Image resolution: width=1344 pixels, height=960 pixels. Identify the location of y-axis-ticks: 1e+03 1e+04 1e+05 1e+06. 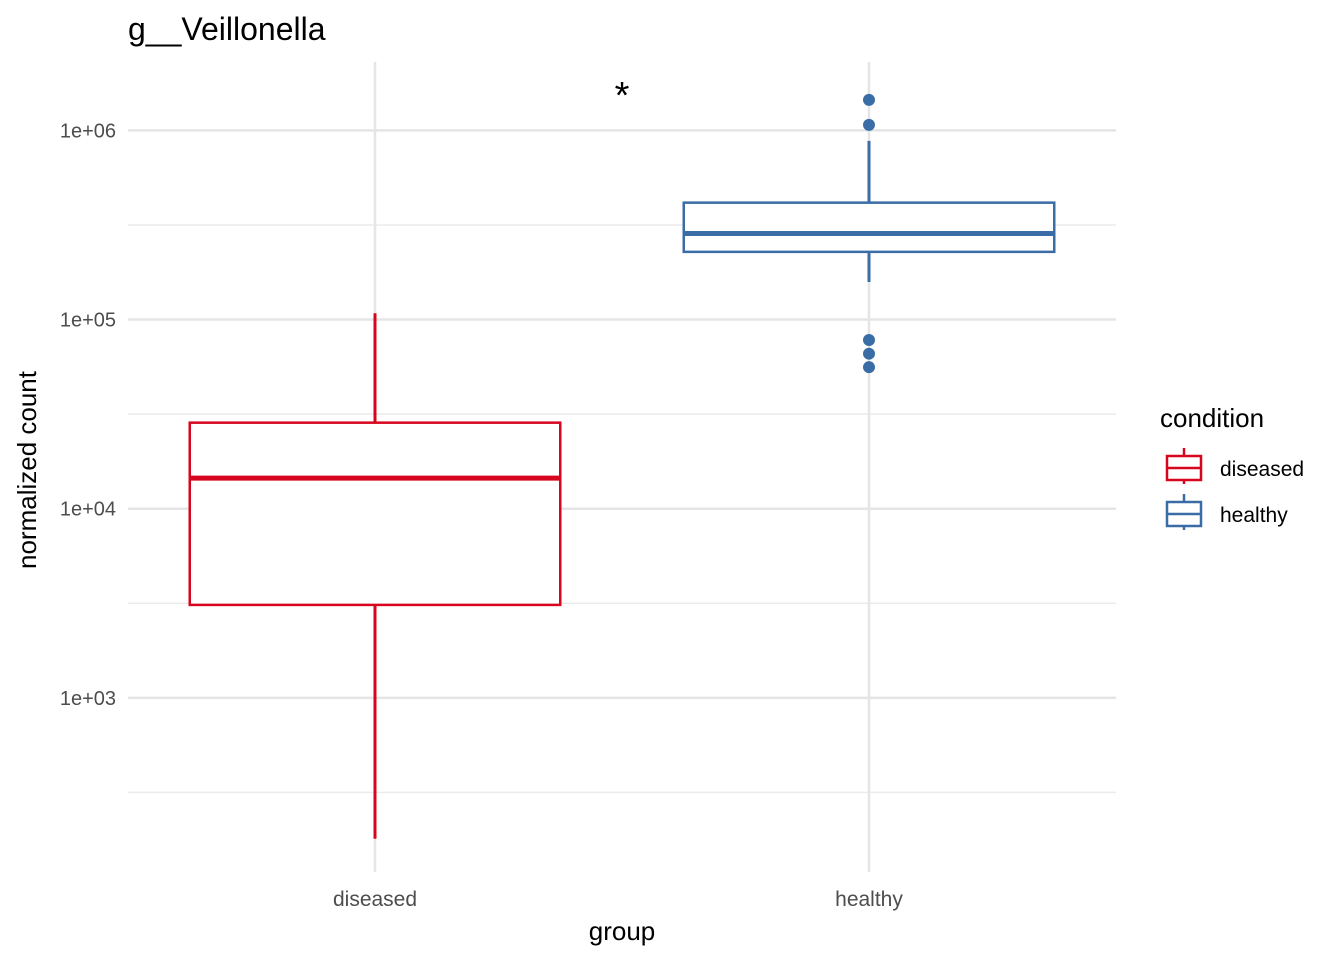
(88, 414).